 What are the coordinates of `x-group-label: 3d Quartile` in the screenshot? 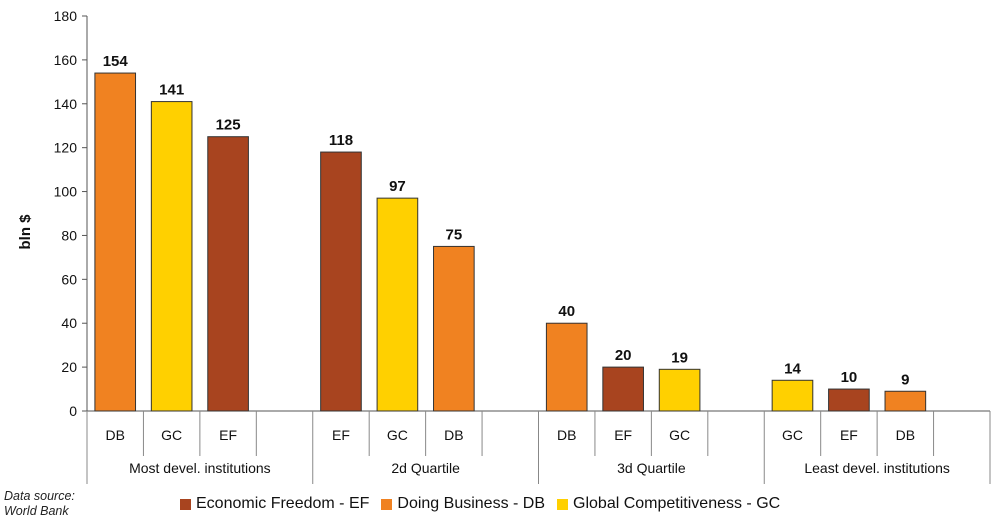 It's located at (651, 468).